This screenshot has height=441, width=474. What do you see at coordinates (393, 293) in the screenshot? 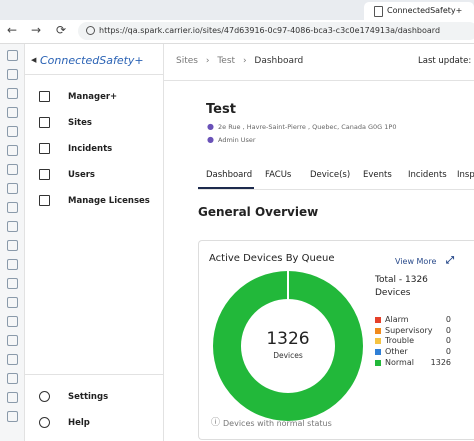
I see `total-unit: Devices` at bounding box center [393, 293].